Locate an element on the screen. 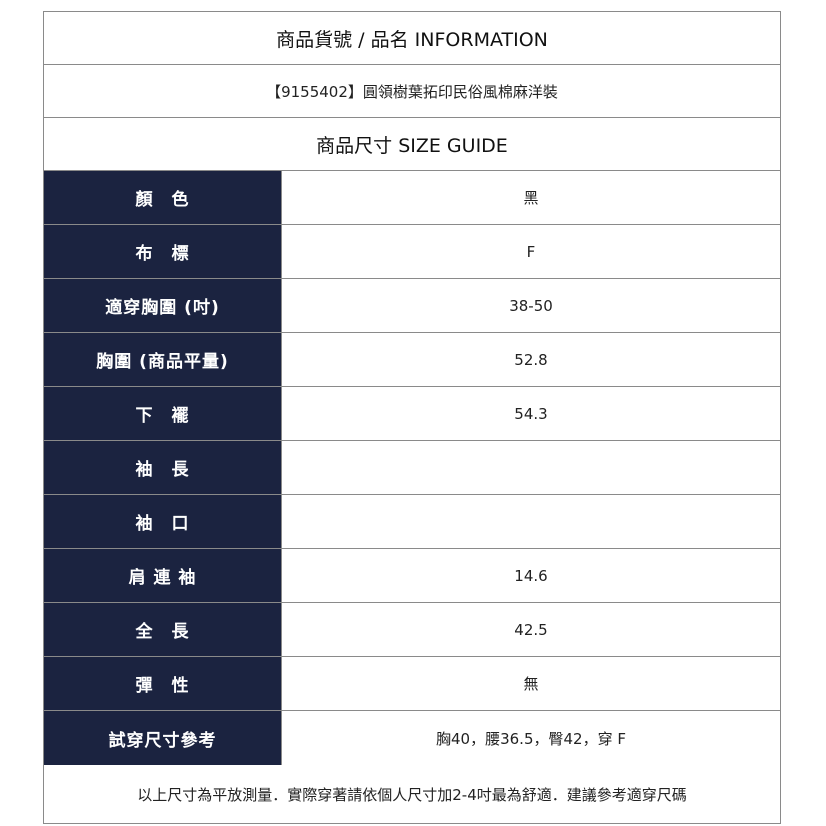 This screenshot has width=826, height=826. table-row: 袖 長 is located at coordinates (412, 468).